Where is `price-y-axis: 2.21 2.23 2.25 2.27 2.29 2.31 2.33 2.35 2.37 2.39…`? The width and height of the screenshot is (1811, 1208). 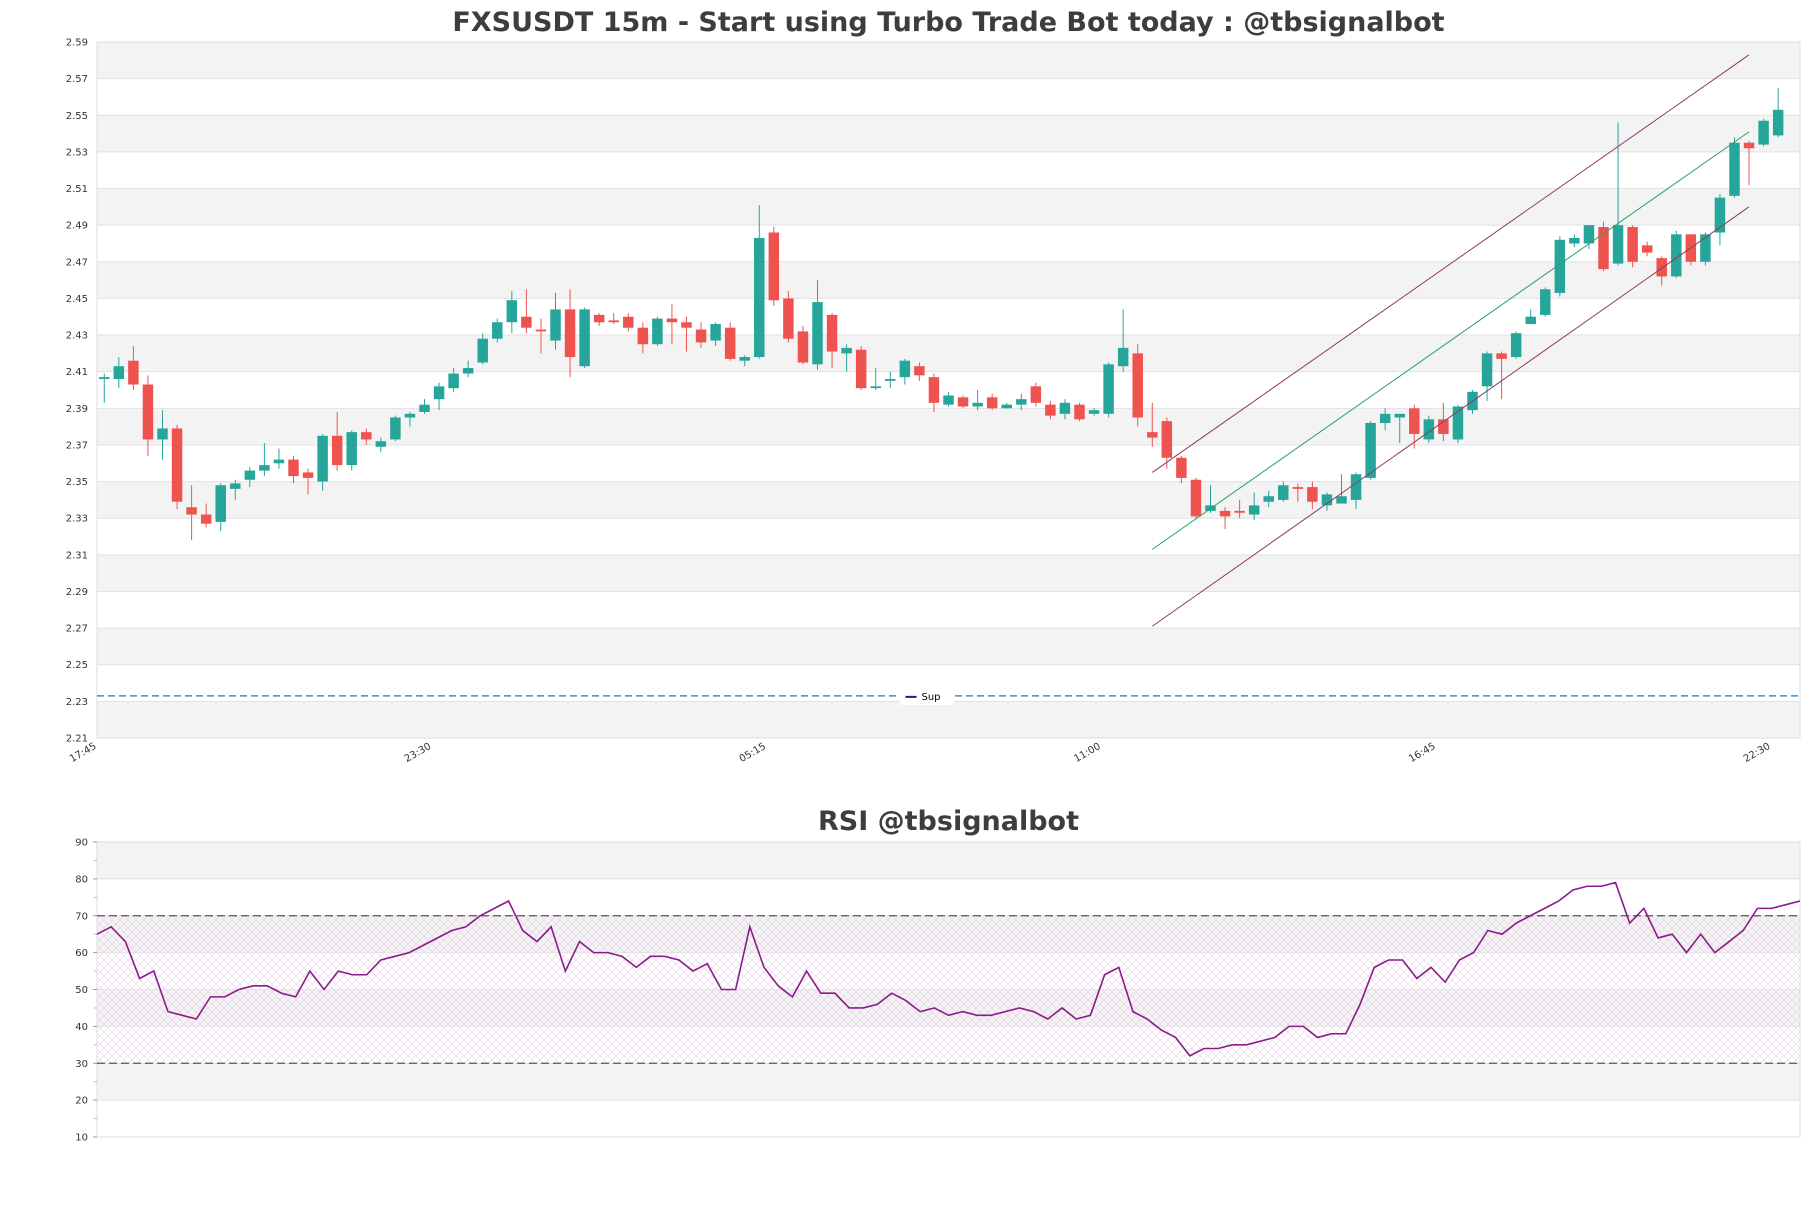 price-y-axis: 2.21 2.23 2.25 2.27 2.29 2.31 2.33 2.35 2.37 2.39… is located at coordinates (77, 391).